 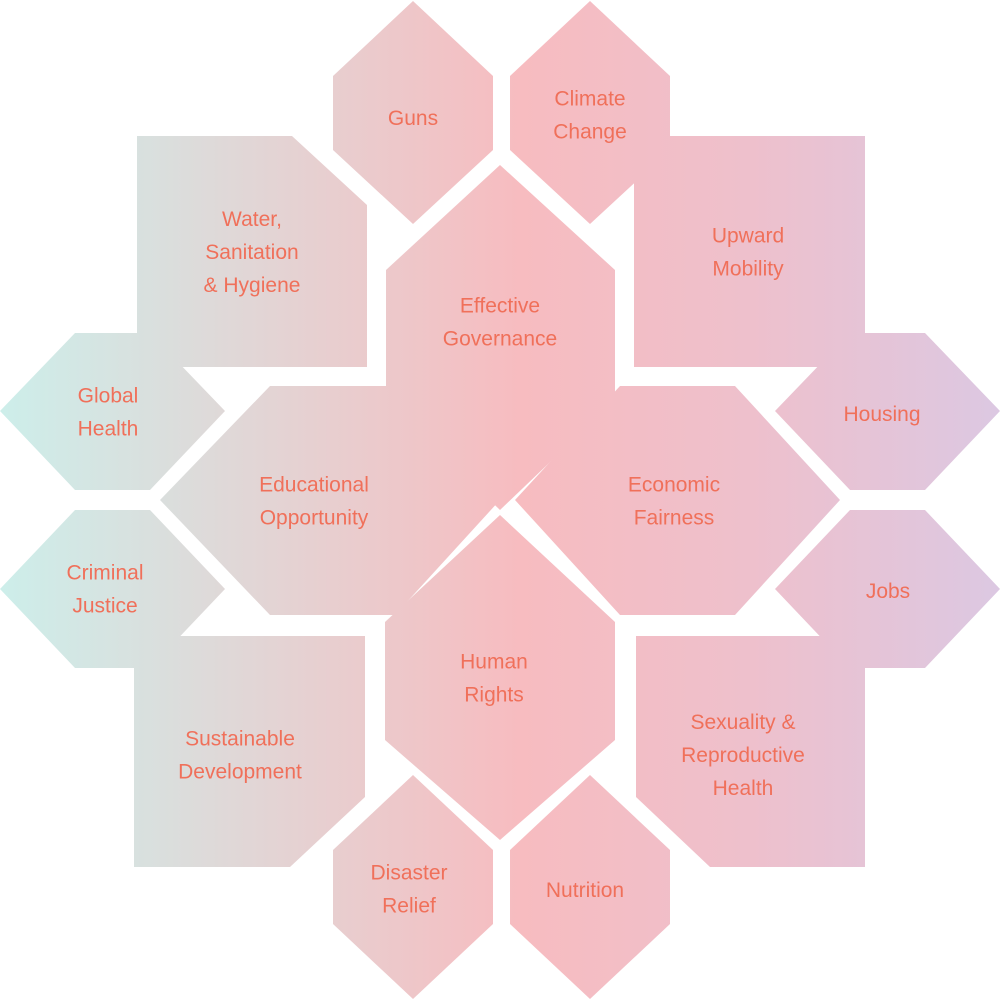 I want to click on tile-label-educational-opportunity: Educational Opportunity, so click(x=314, y=502).